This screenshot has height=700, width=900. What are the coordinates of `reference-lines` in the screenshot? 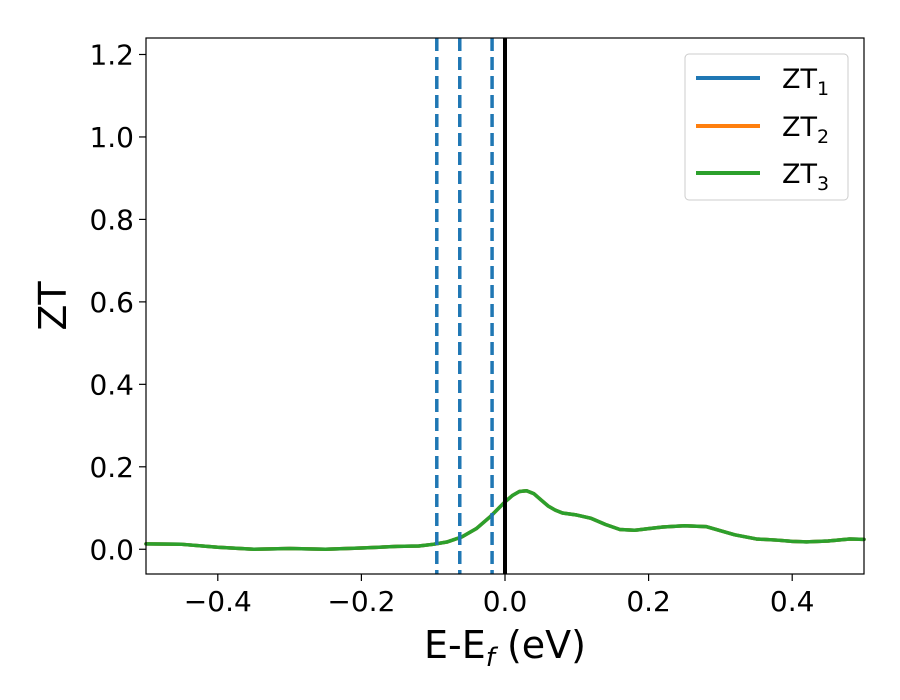 It's located at (471, 306).